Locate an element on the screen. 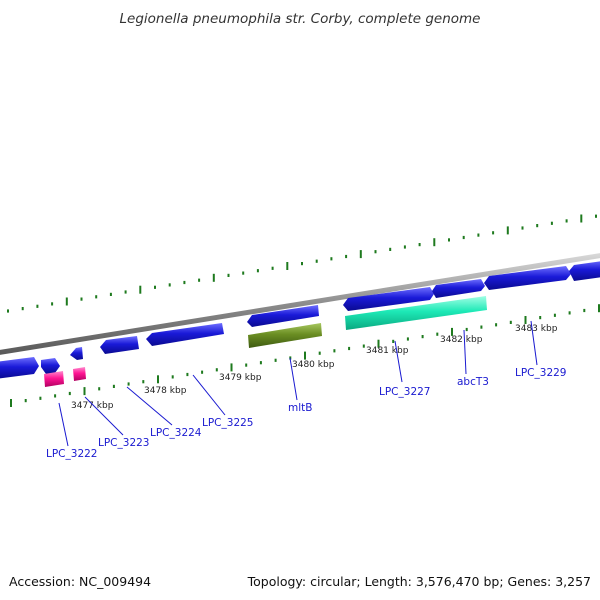 This screenshot has height=600, width=600. kbp-label: 3478 kbp is located at coordinates (165, 391).